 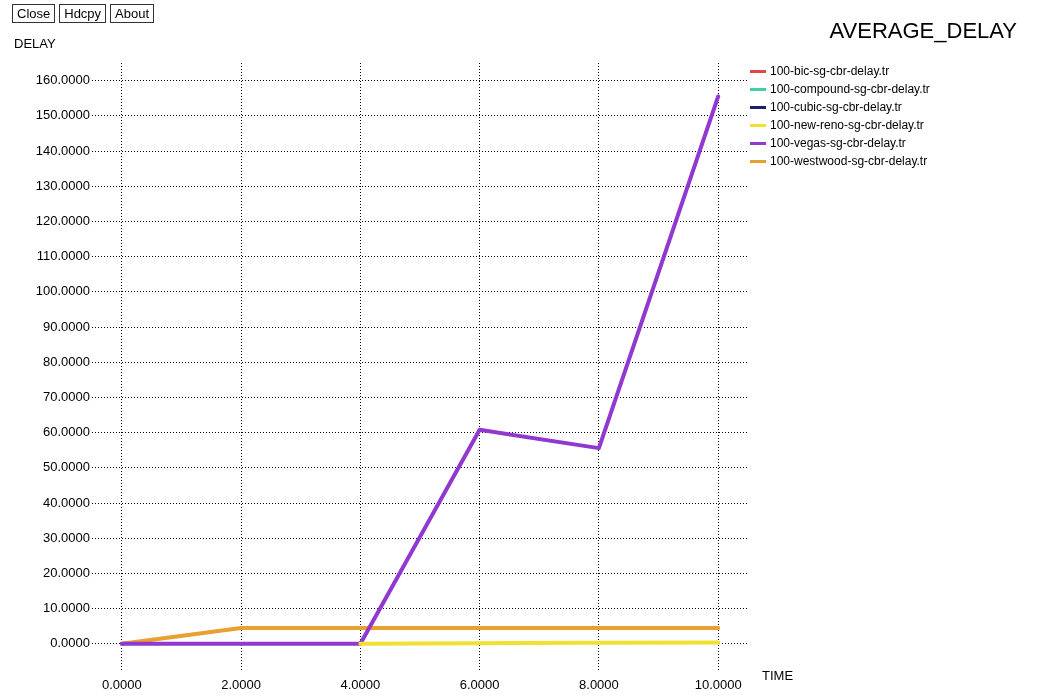 I want to click on legend-label: 100-vegas-sg-cbr-delay.tr, so click(x=837, y=143).